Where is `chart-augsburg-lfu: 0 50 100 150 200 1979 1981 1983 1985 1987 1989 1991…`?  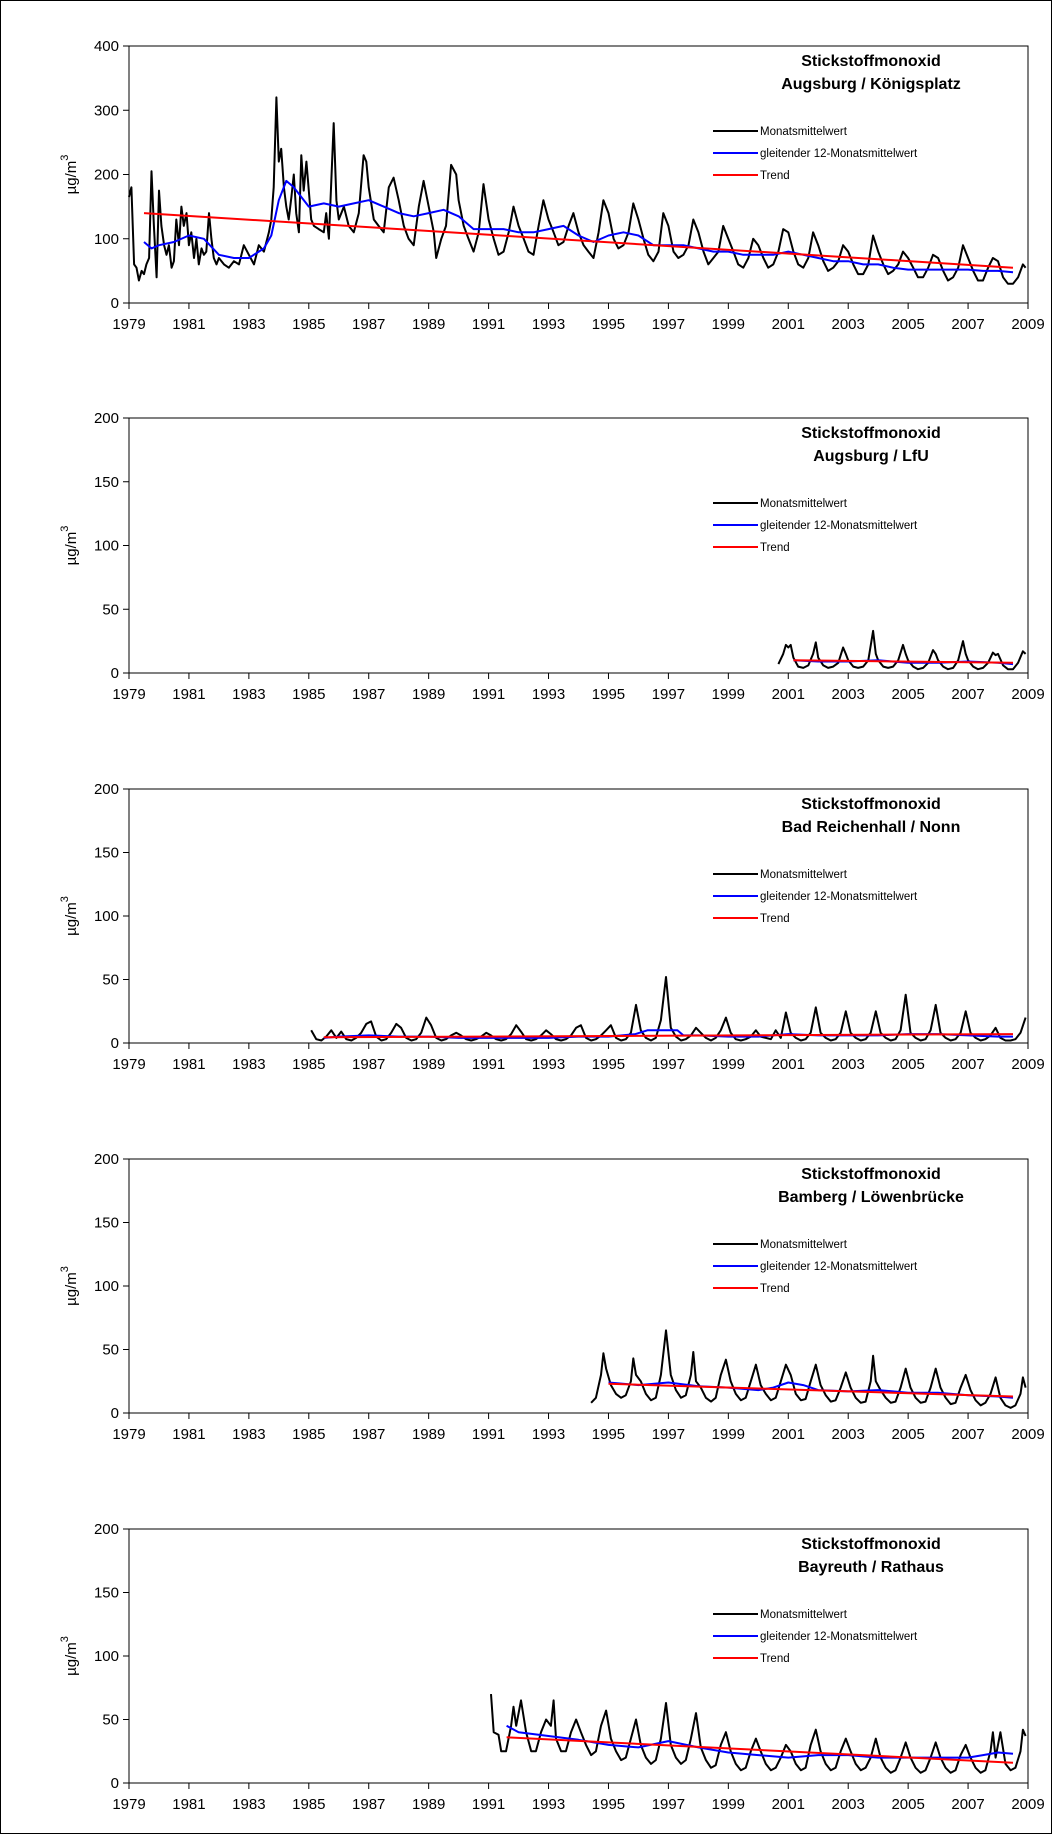 chart-augsburg-lfu: 0 50 100 150 200 1979 1981 1983 1985 1987 1989 1991… is located at coordinates (552, 556).